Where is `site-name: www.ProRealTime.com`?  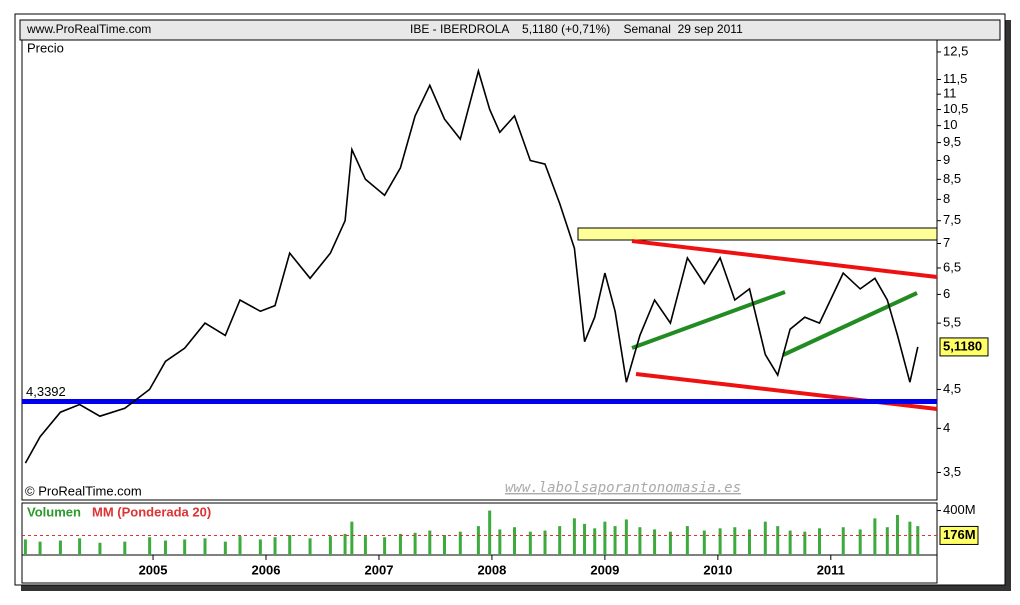
site-name: www.ProRealTime.com is located at coordinates (88, 29).